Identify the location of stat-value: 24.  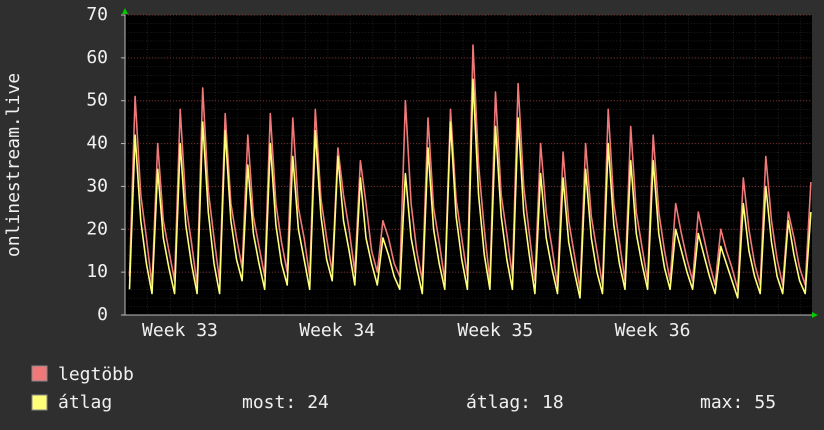
(318, 402).